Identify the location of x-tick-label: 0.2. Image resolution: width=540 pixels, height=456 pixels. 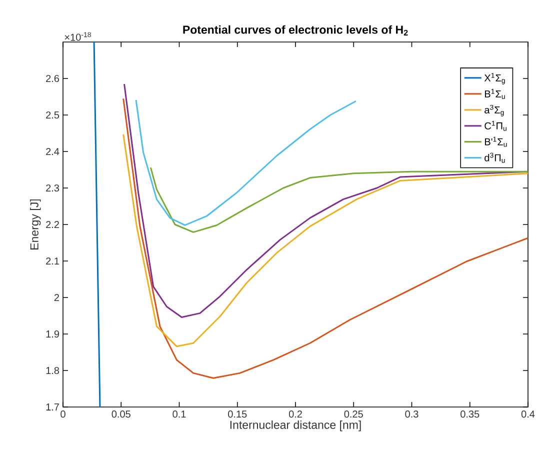
(295, 414).